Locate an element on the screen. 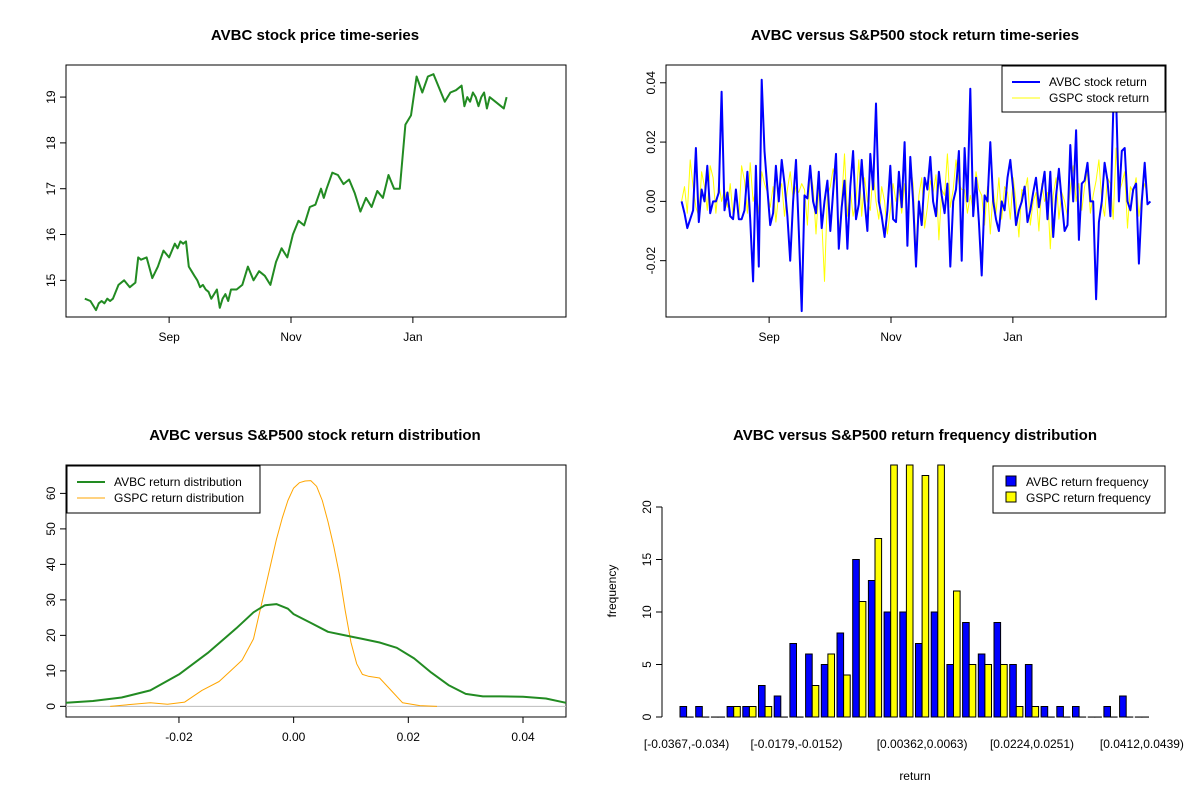 This screenshot has height=800, width=1200. return-ts-legend-box is located at coordinates (1083, 89).